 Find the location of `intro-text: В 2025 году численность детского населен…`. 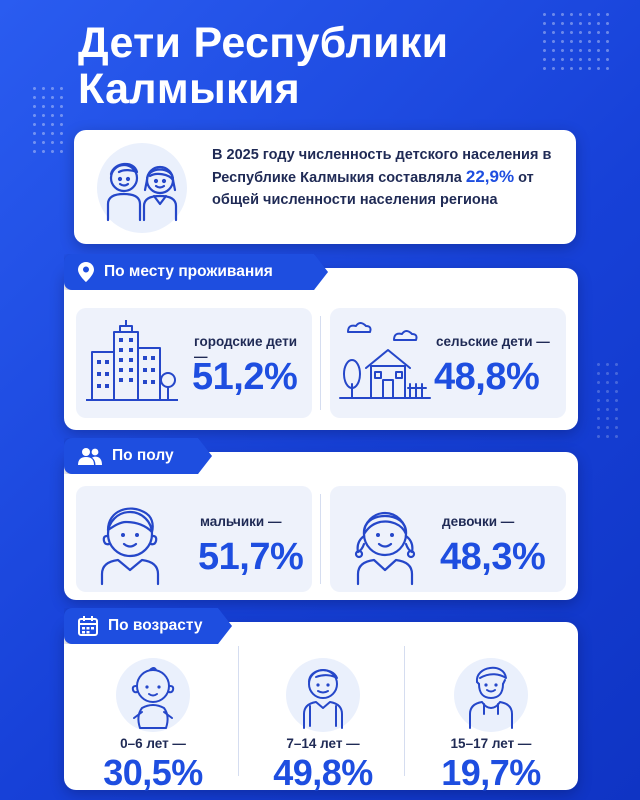

intro-text: В 2025 году численность детского населен… is located at coordinates (387, 177).